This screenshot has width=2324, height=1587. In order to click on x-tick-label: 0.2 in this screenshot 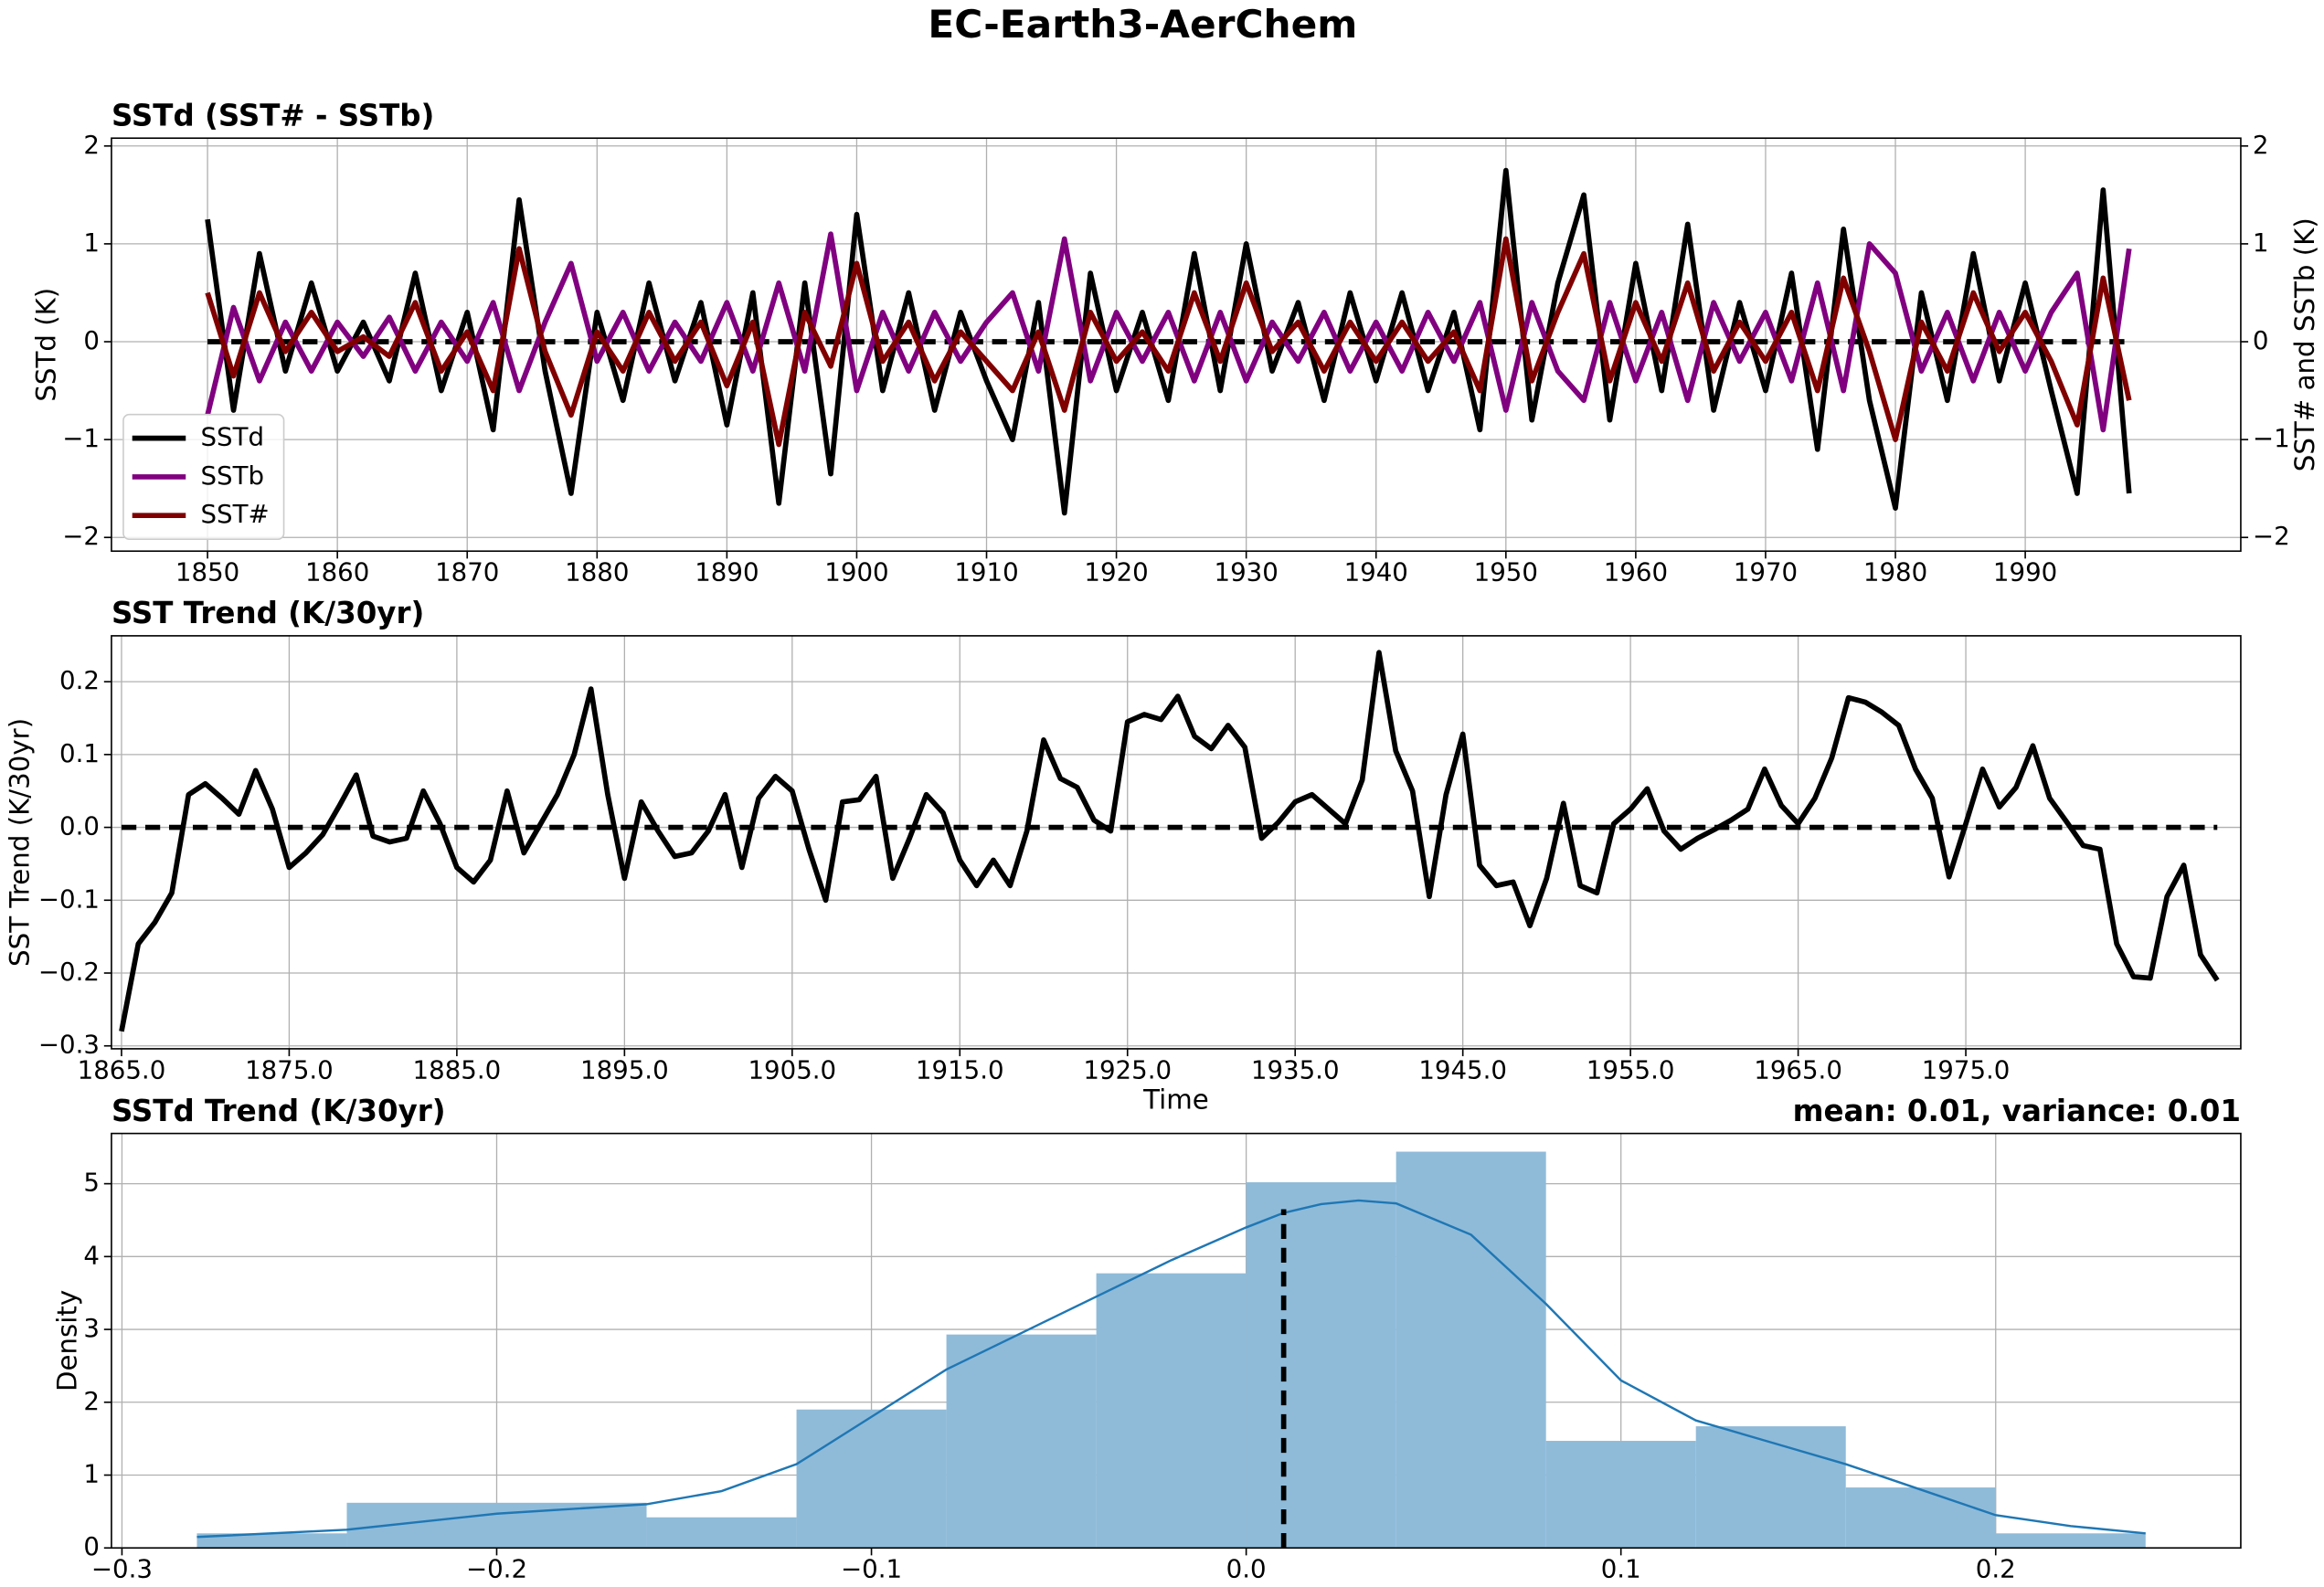, I will do `click(1996, 1569)`.